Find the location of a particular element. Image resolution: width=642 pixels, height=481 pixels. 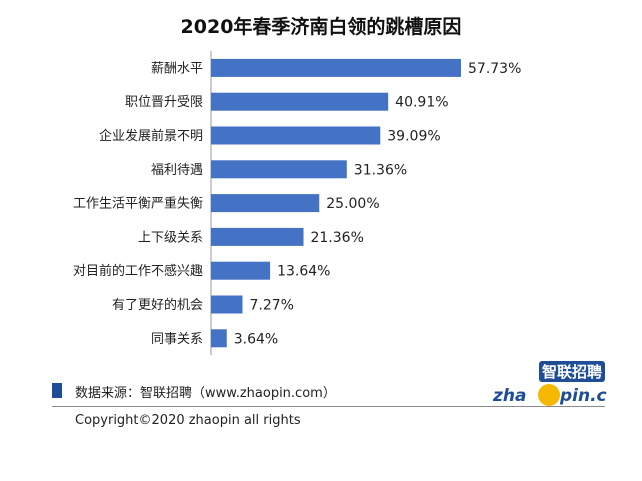

value-label: 39.09% is located at coordinates (413, 137).